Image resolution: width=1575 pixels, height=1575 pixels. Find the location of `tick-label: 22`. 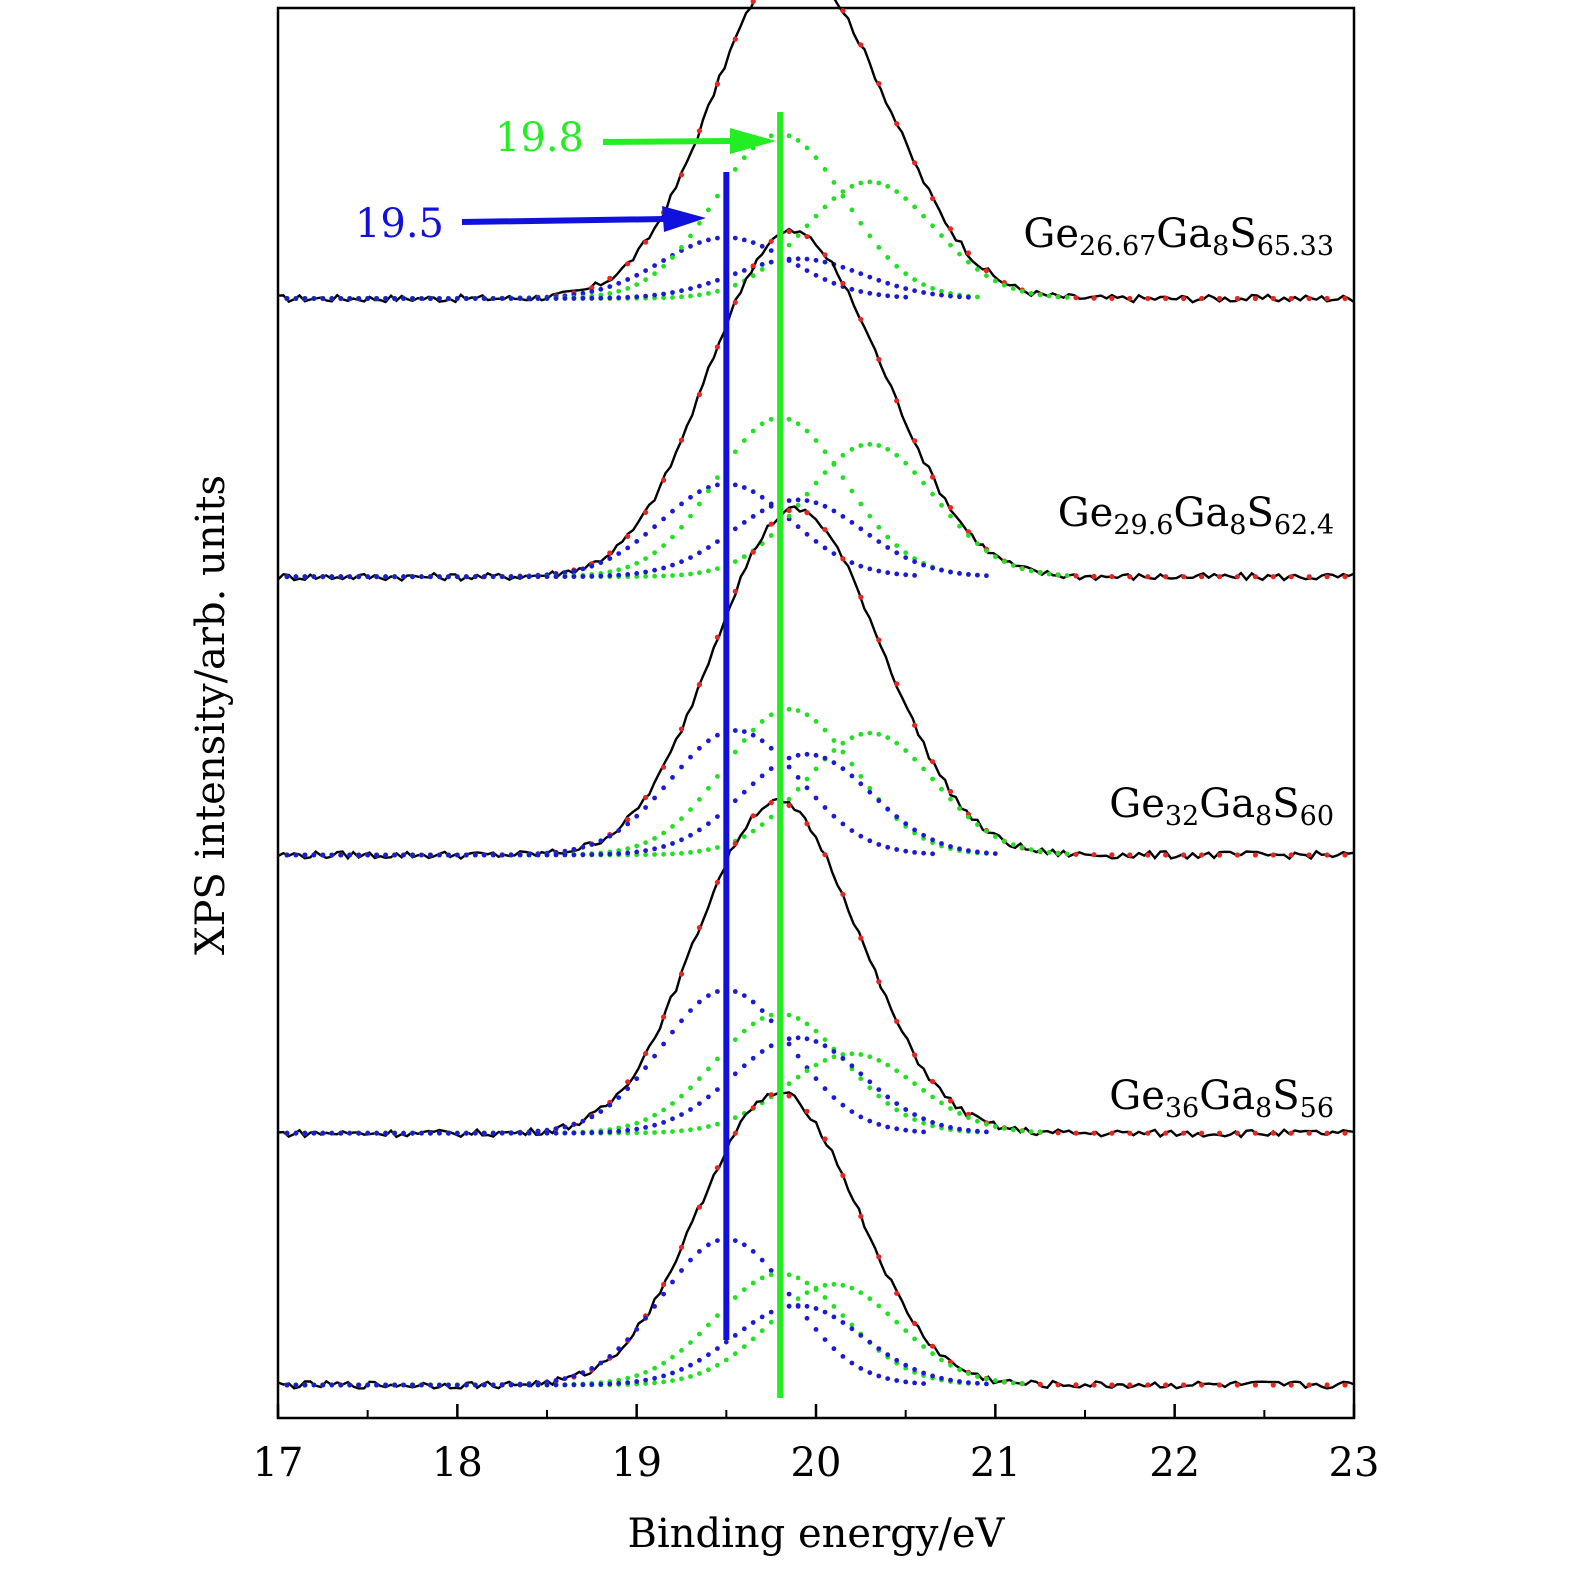

tick-label: 22 is located at coordinates (1174, 1463).